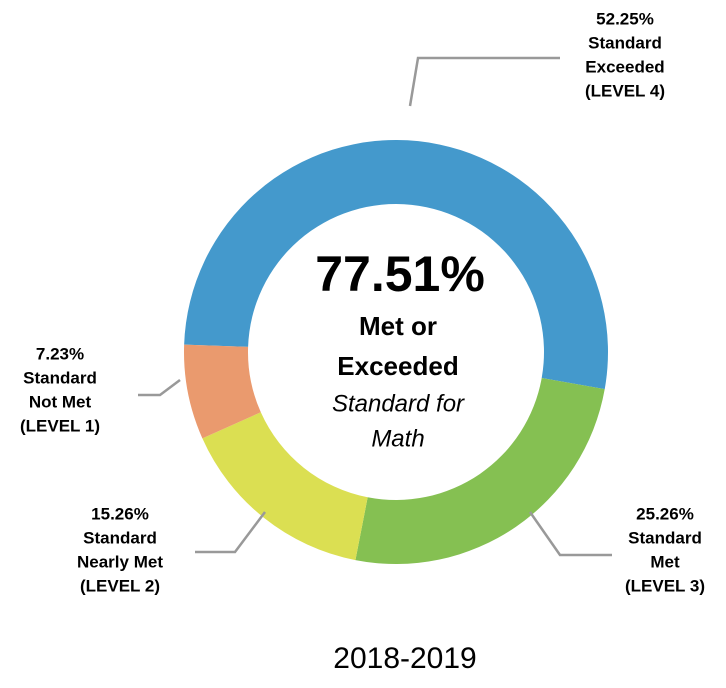  What do you see at coordinates (624, 66) in the screenshot?
I see `category-label: Exceeded` at bounding box center [624, 66].